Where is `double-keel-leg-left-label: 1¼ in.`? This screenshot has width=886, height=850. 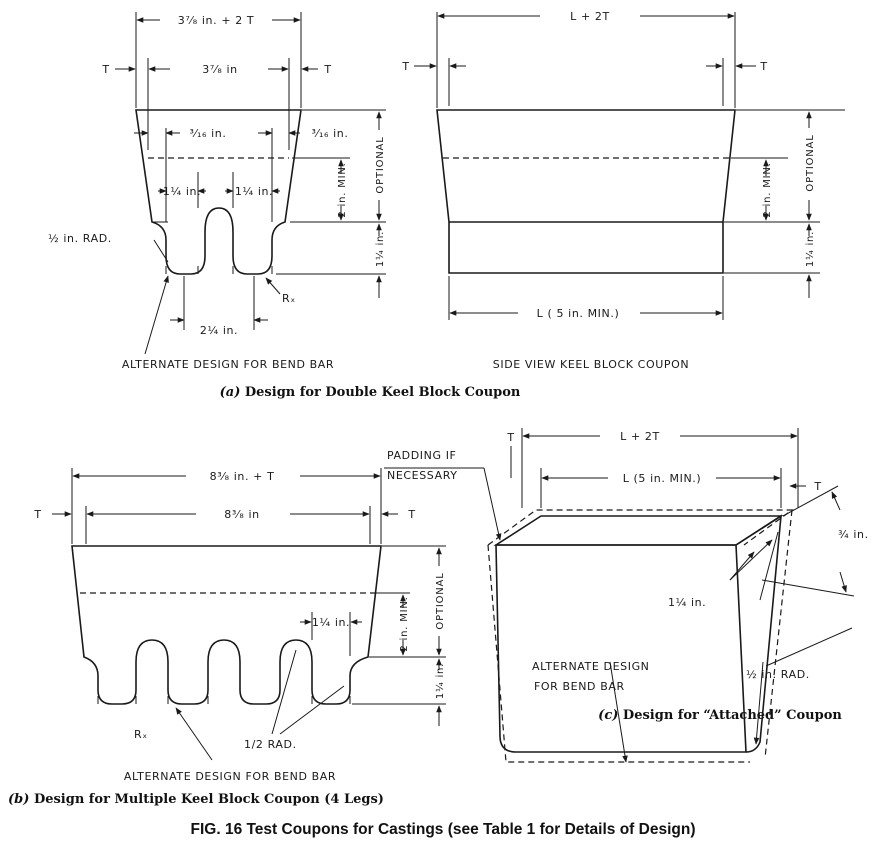 double-keel-leg-left-label: 1¼ in. is located at coordinates (182, 191).